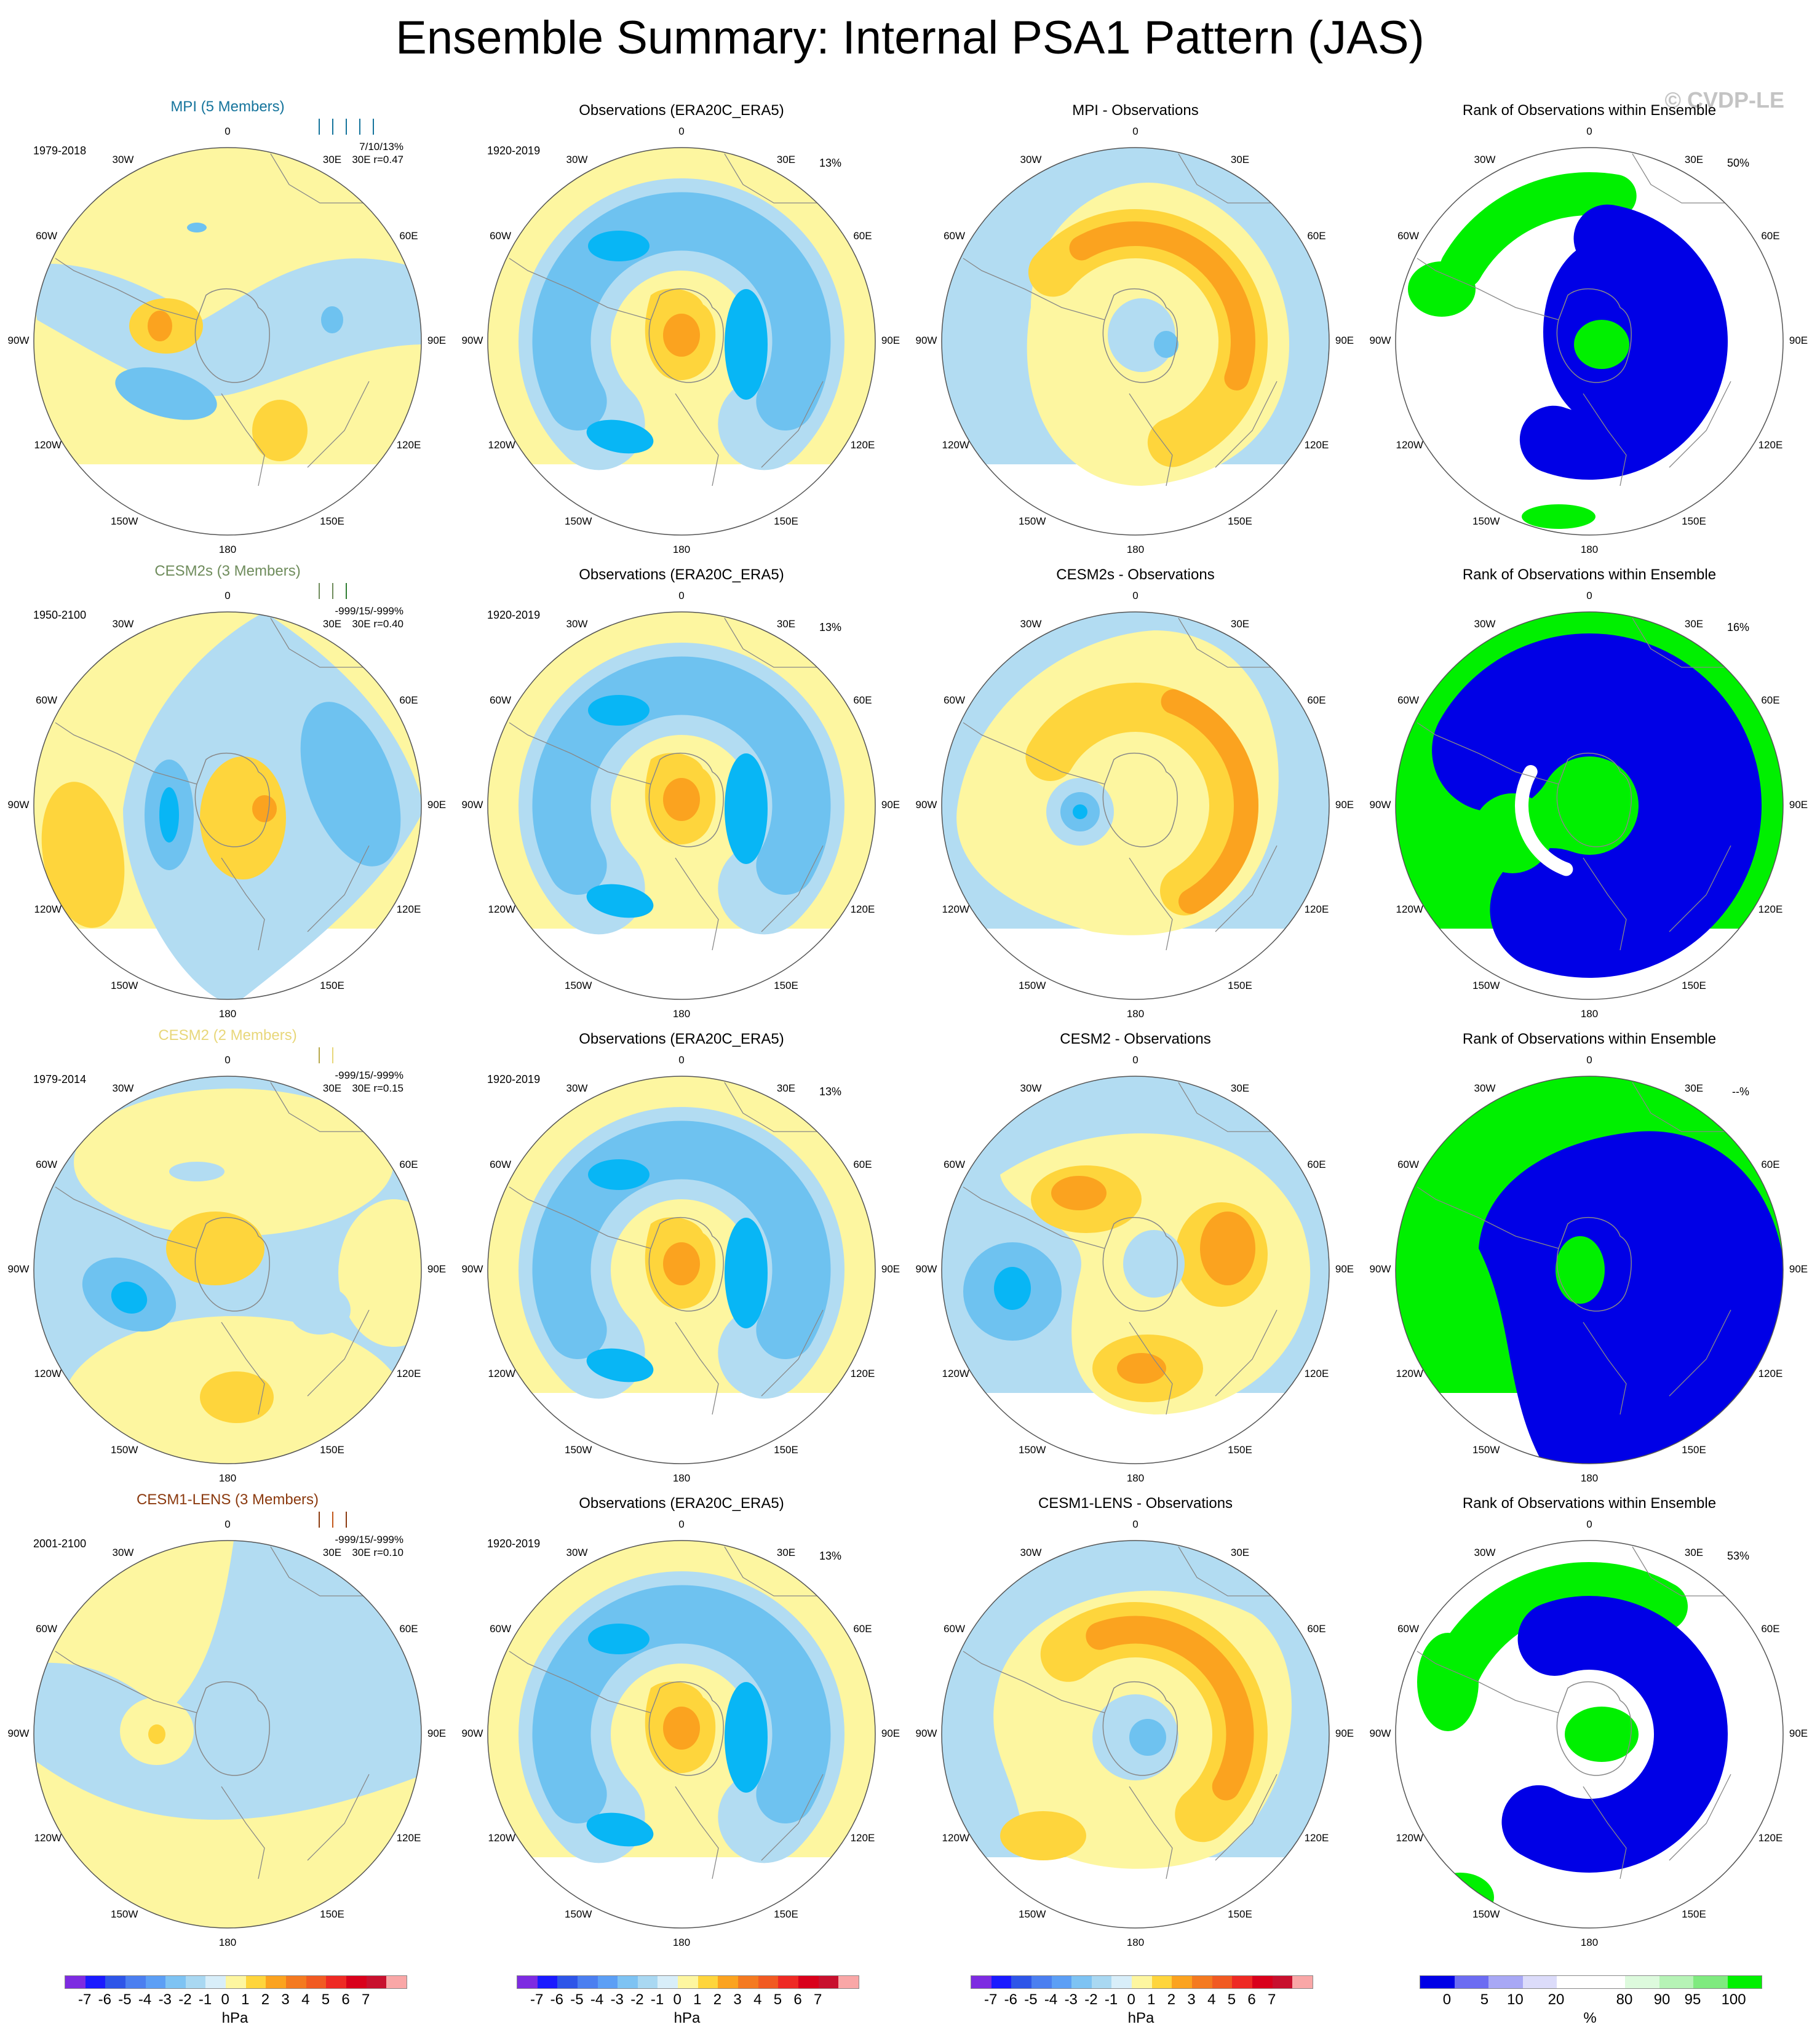  What do you see at coordinates (369, 1540) in the screenshot?
I see `stats-percent: -999/15/-999%` at bounding box center [369, 1540].